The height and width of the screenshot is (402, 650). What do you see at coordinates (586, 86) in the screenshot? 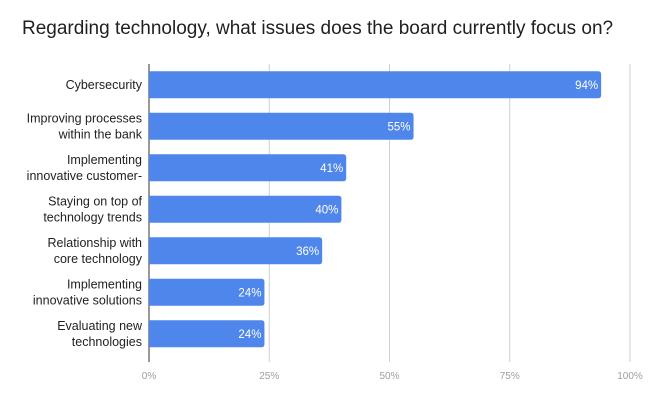
I see `bar-value-label: 94%` at bounding box center [586, 86].